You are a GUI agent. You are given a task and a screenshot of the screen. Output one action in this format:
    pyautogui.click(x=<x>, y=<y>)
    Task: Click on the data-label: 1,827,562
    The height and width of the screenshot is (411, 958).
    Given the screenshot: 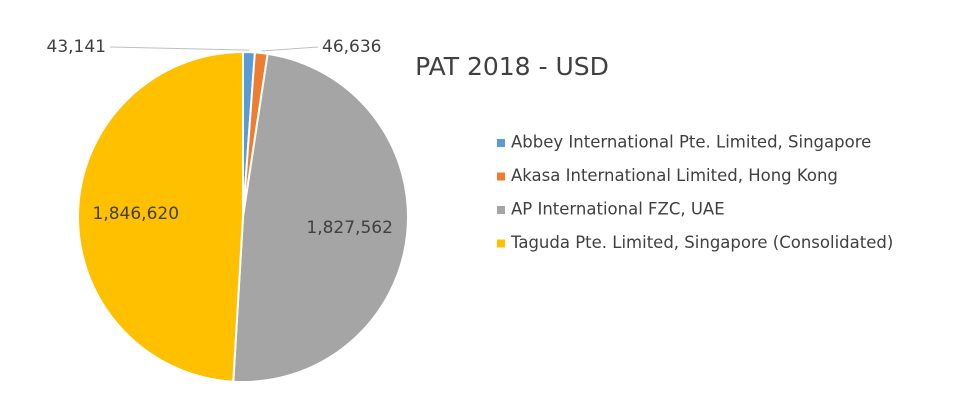 What is the action you would take?
    pyautogui.click(x=349, y=228)
    